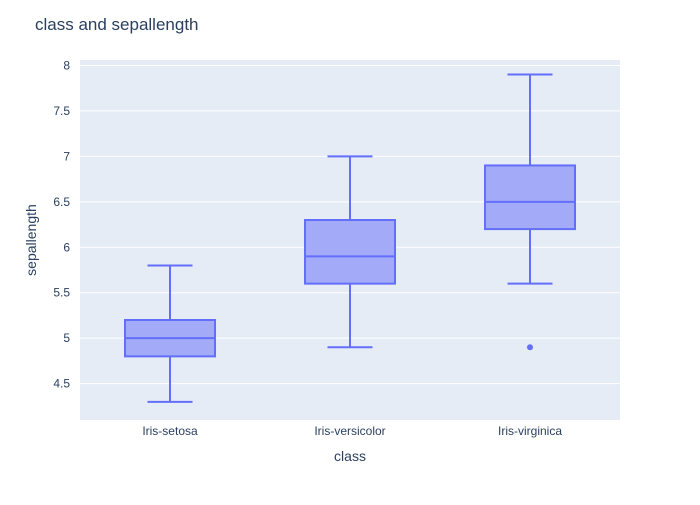  Describe the element at coordinates (66, 65) in the screenshot. I see `y-tick-label: 8` at that location.